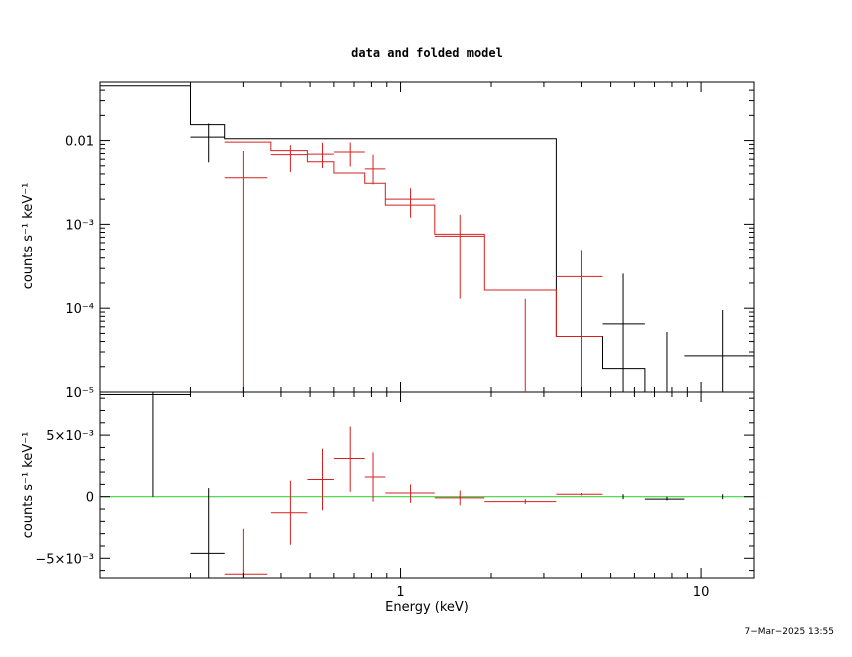 The height and width of the screenshot is (657, 852). I want to click on chart-title: data and folded model, so click(427, 53).